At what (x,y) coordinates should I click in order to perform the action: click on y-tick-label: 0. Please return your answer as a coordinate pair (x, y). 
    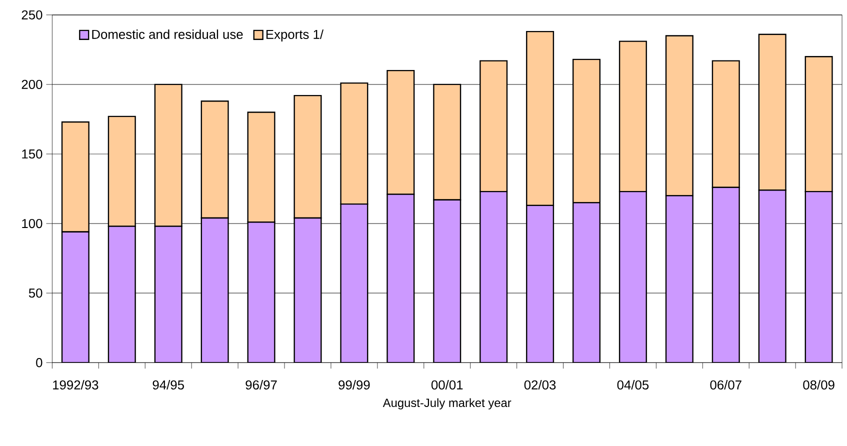
    Looking at the image, I should click on (39, 363).